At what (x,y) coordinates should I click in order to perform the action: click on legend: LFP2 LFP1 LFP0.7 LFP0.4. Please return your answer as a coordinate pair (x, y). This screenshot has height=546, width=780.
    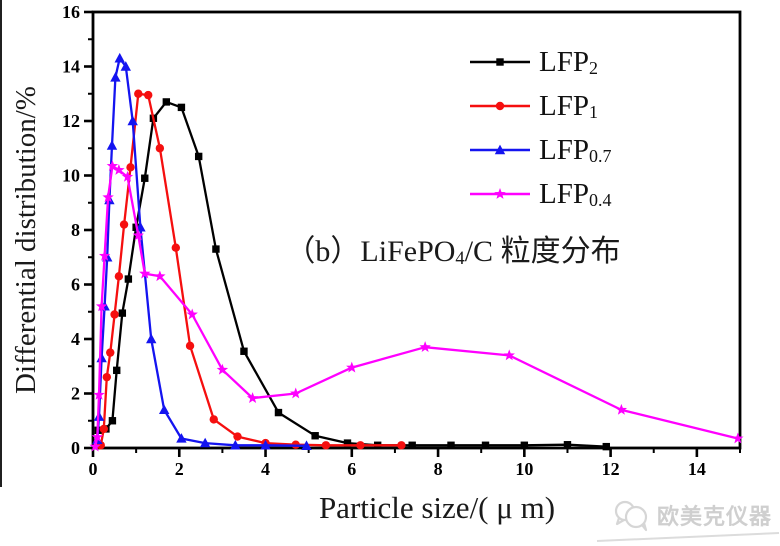
    Looking at the image, I should click on (539, 128).